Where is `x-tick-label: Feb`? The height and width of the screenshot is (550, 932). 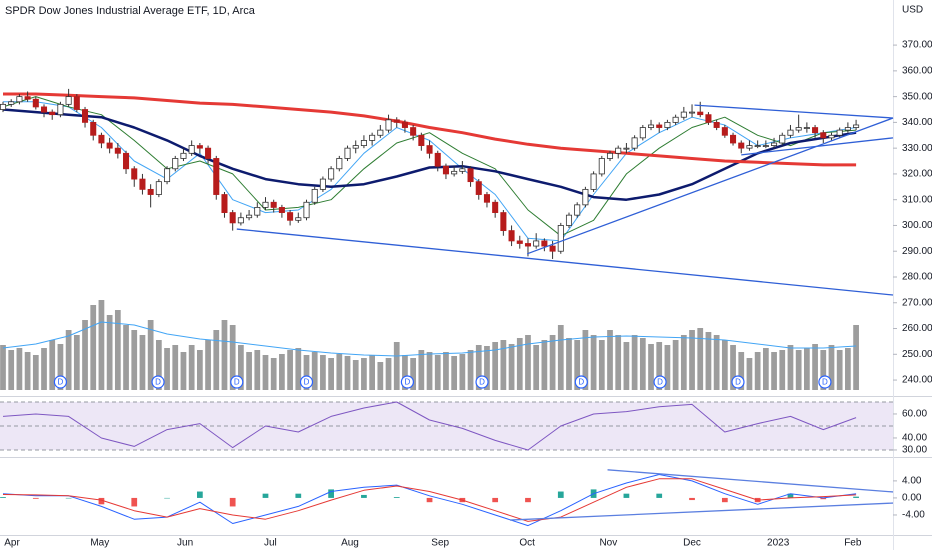 x-tick-label: Feb is located at coordinates (853, 543).